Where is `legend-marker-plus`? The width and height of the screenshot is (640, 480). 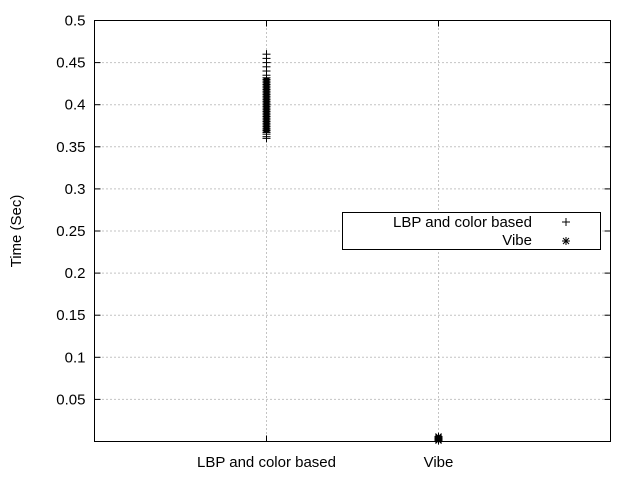
legend-marker-plus is located at coordinates (566, 222).